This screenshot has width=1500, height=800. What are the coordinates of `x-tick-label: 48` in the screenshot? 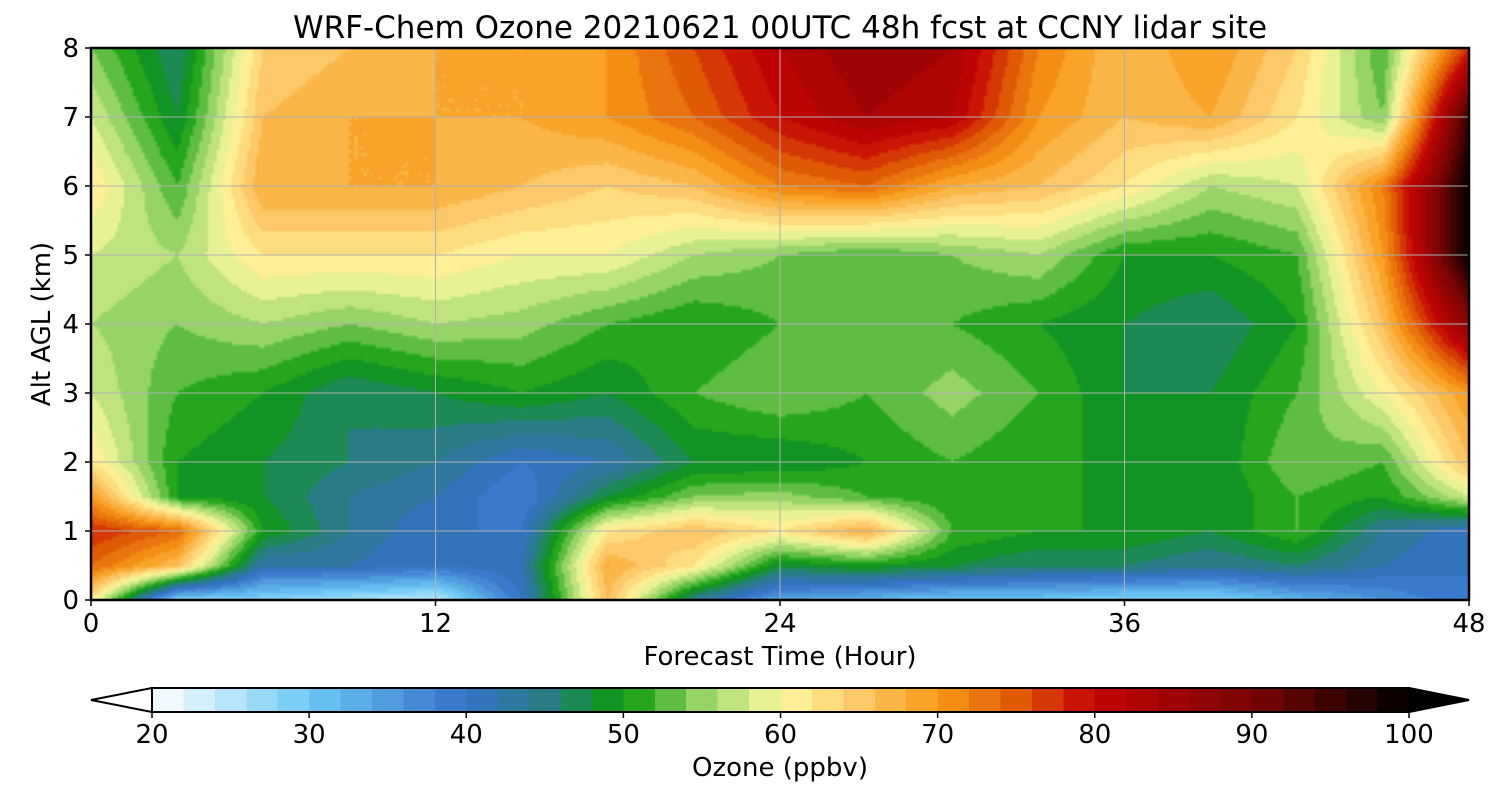 It's located at (1468, 624).